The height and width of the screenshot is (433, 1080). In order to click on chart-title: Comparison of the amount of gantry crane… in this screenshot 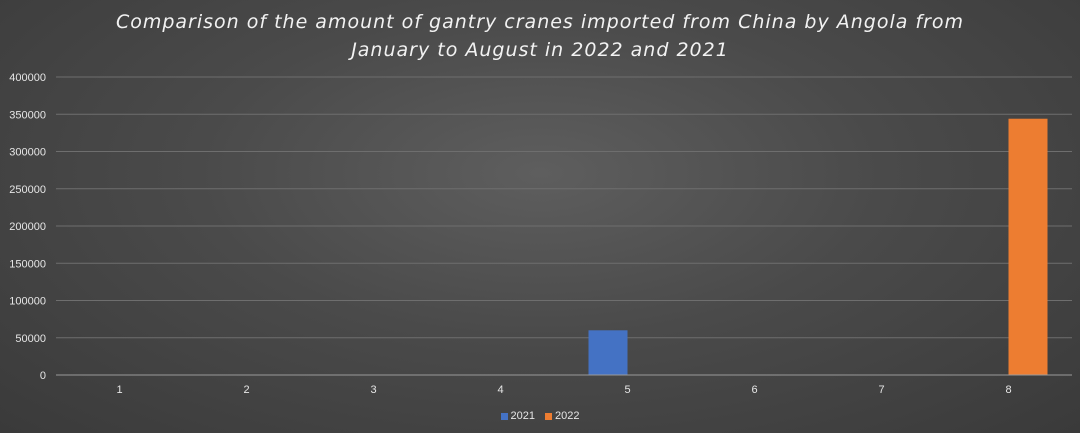, I will do `click(540, 36)`.